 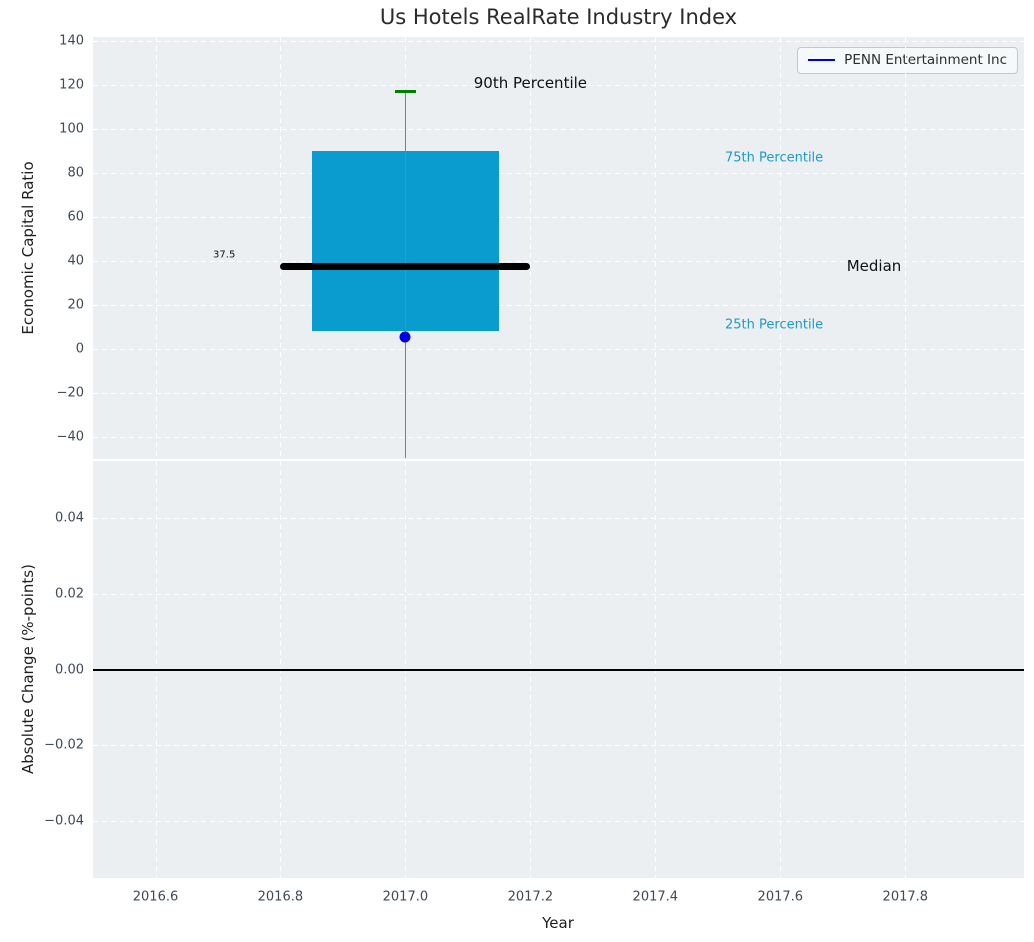 I want to click on x-tick-label: 2016.6, so click(x=155, y=897).